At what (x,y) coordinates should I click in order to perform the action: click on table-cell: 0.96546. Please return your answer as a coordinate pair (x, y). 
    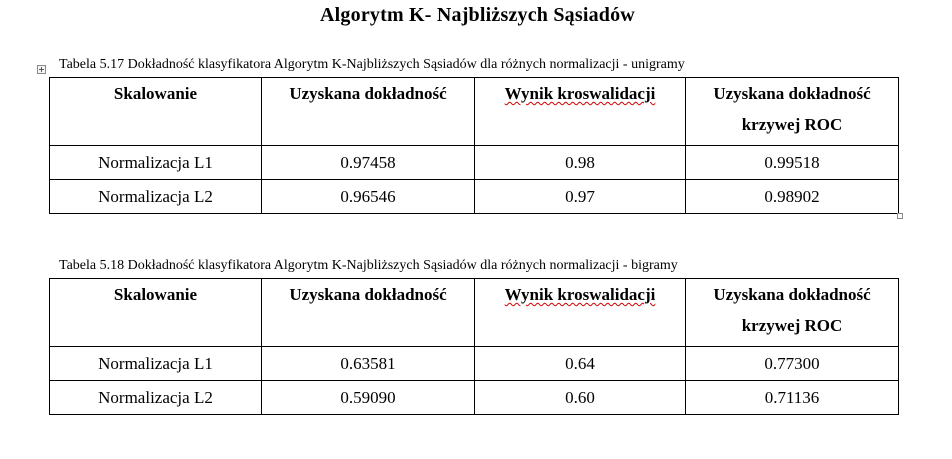
    Looking at the image, I should click on (368, 196).